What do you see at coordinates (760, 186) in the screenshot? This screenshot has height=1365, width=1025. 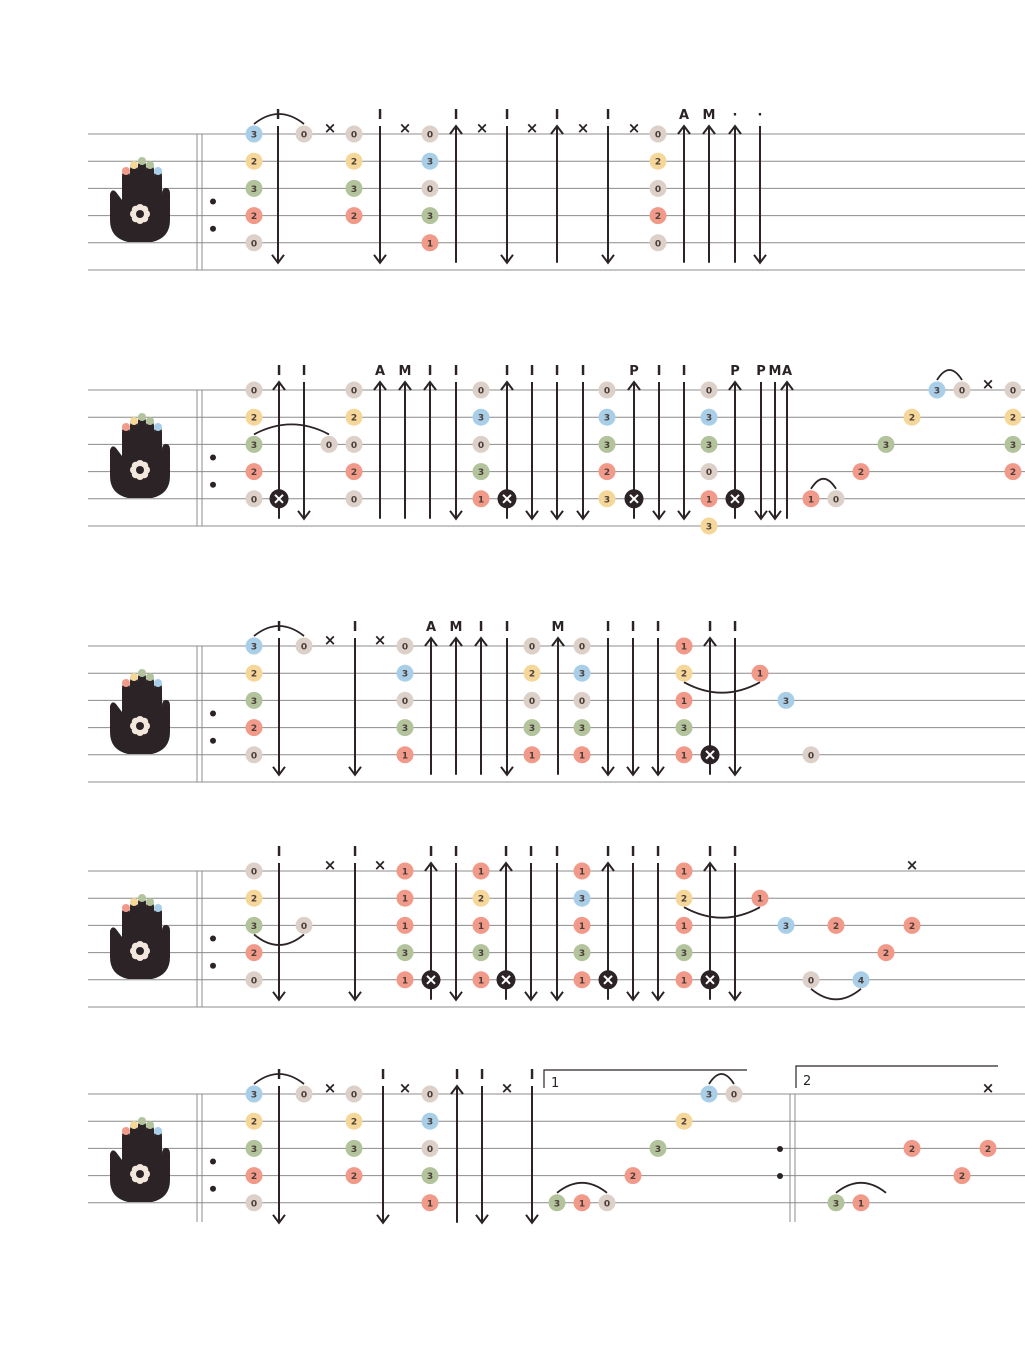 I see `strum-arrow: ·` at bounding box center [760, 186].